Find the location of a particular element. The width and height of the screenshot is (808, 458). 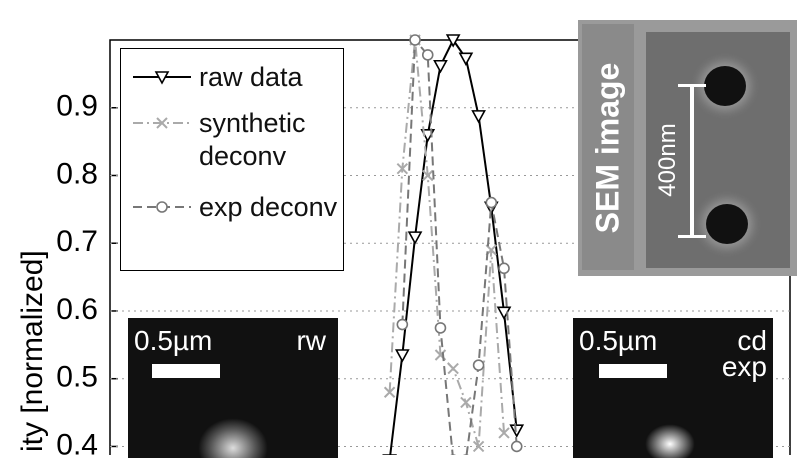

legend-entry: synthetic deconv is located at coordinates (252, 139).